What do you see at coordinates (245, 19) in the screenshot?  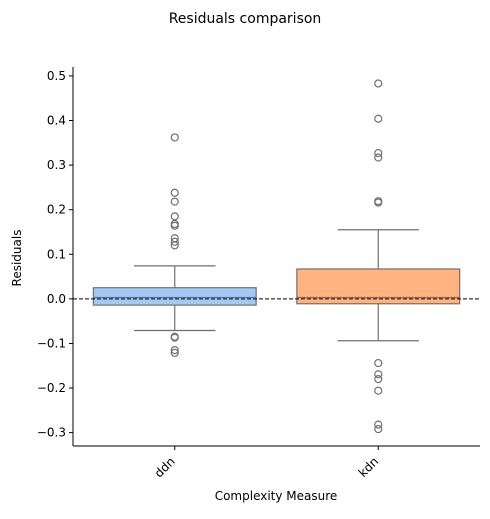 I see `chart-title: Residuals comparison` at bounding box center [245, 19].